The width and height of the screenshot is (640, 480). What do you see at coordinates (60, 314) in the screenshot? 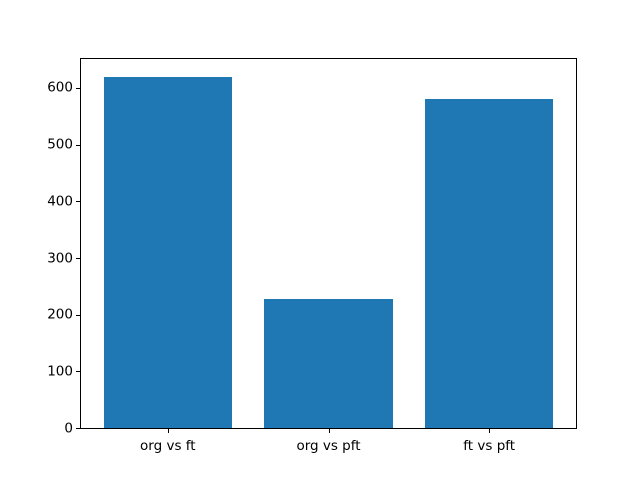
I see `y-tick-label: 200` at bounding box center [60, 314].